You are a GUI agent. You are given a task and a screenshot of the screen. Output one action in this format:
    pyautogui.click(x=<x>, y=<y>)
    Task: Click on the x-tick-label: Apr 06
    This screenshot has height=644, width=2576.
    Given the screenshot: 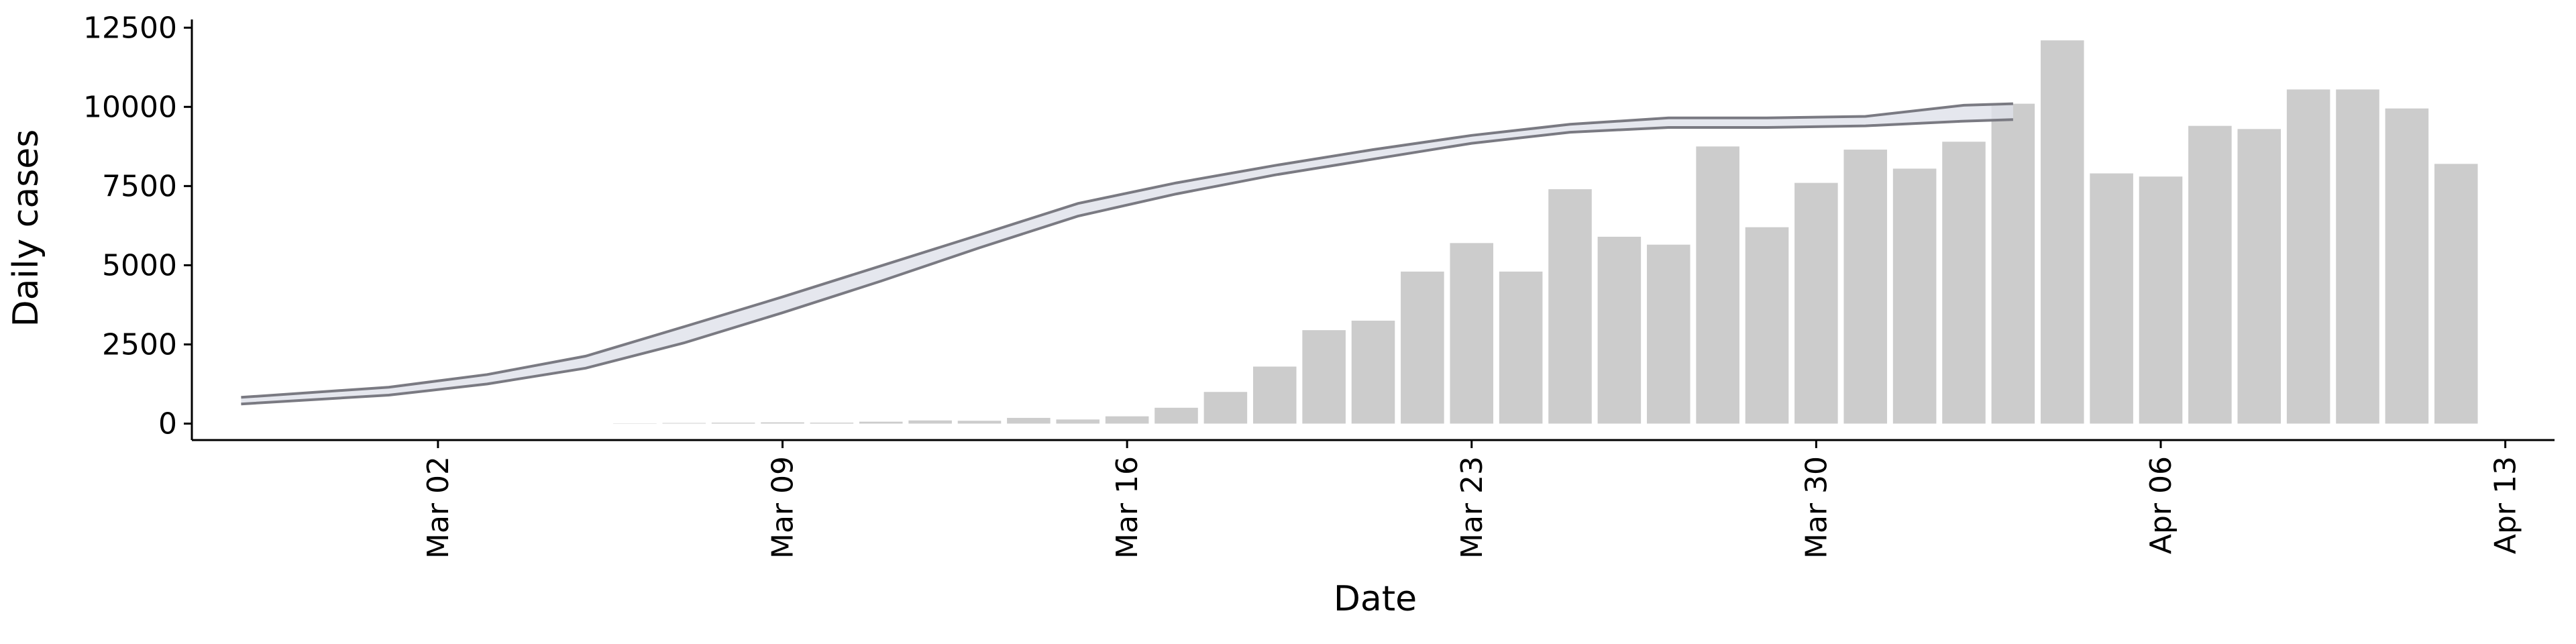 What is the action you would take?
    pyautogui.click(x=2161, y=505)
    